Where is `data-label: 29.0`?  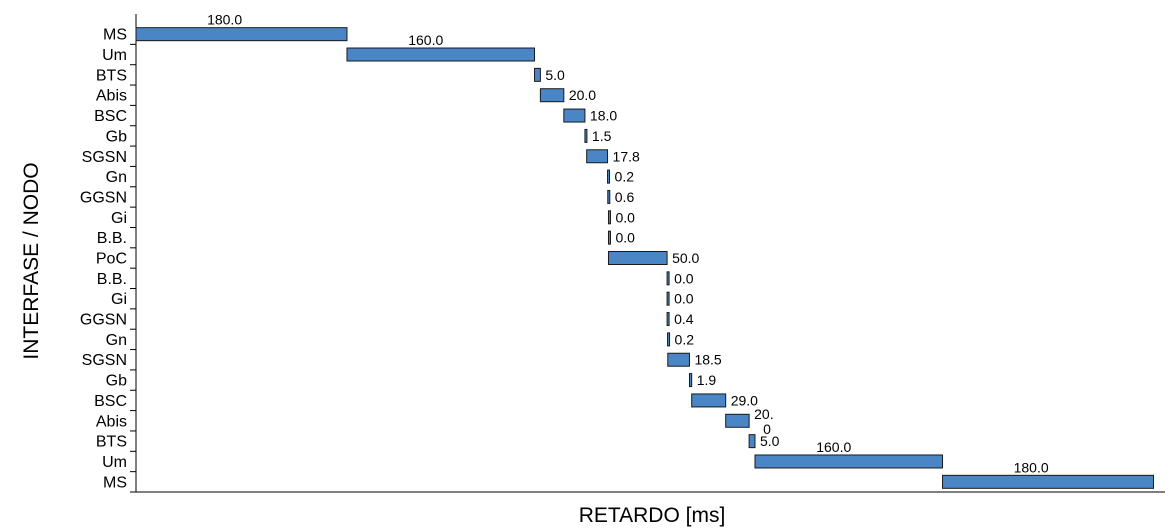 data-label: 29.0 is located at coordinates (744, 400).